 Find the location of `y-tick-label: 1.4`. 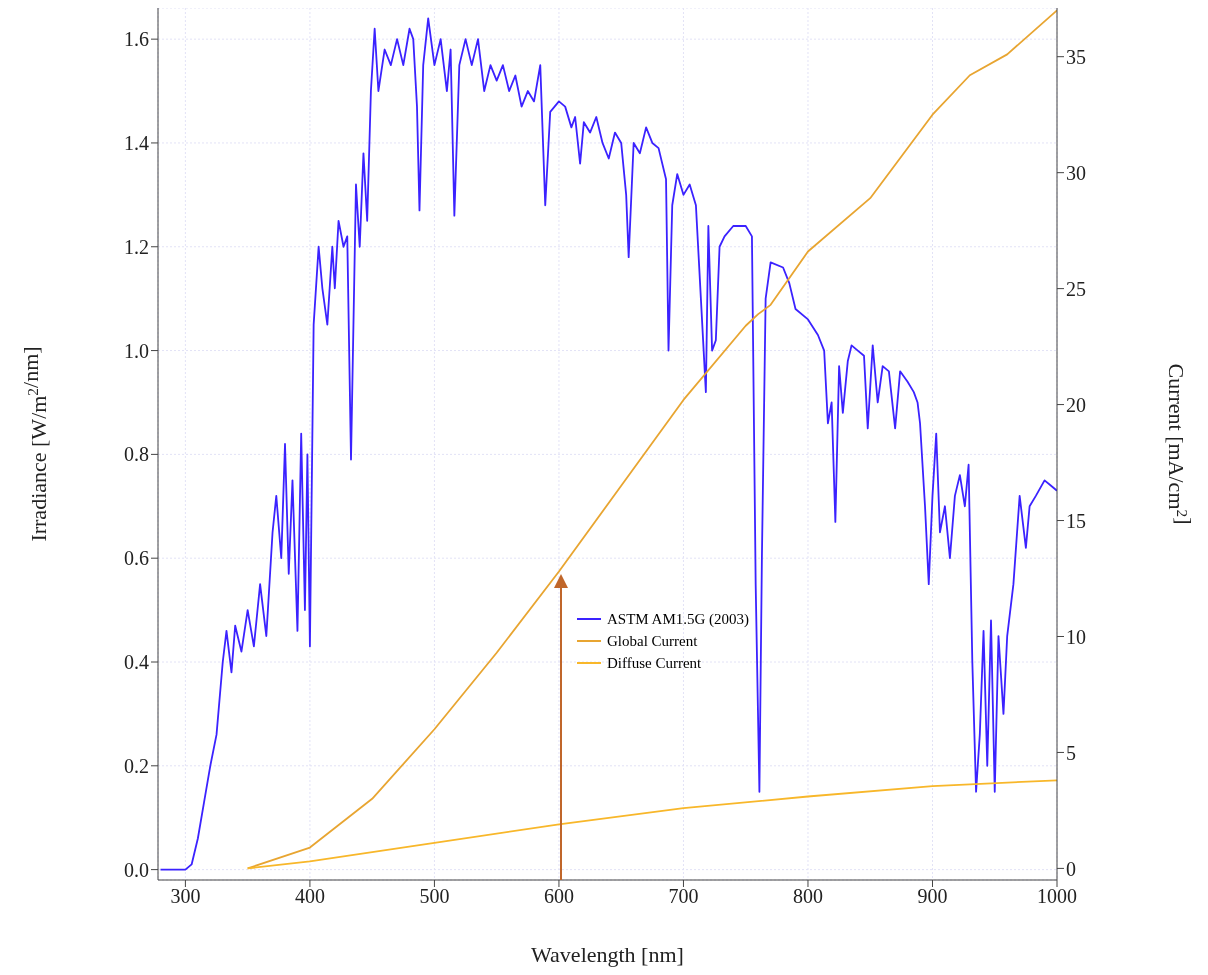

y-tick-label: 1.4 is located at coordinates (136, 143).